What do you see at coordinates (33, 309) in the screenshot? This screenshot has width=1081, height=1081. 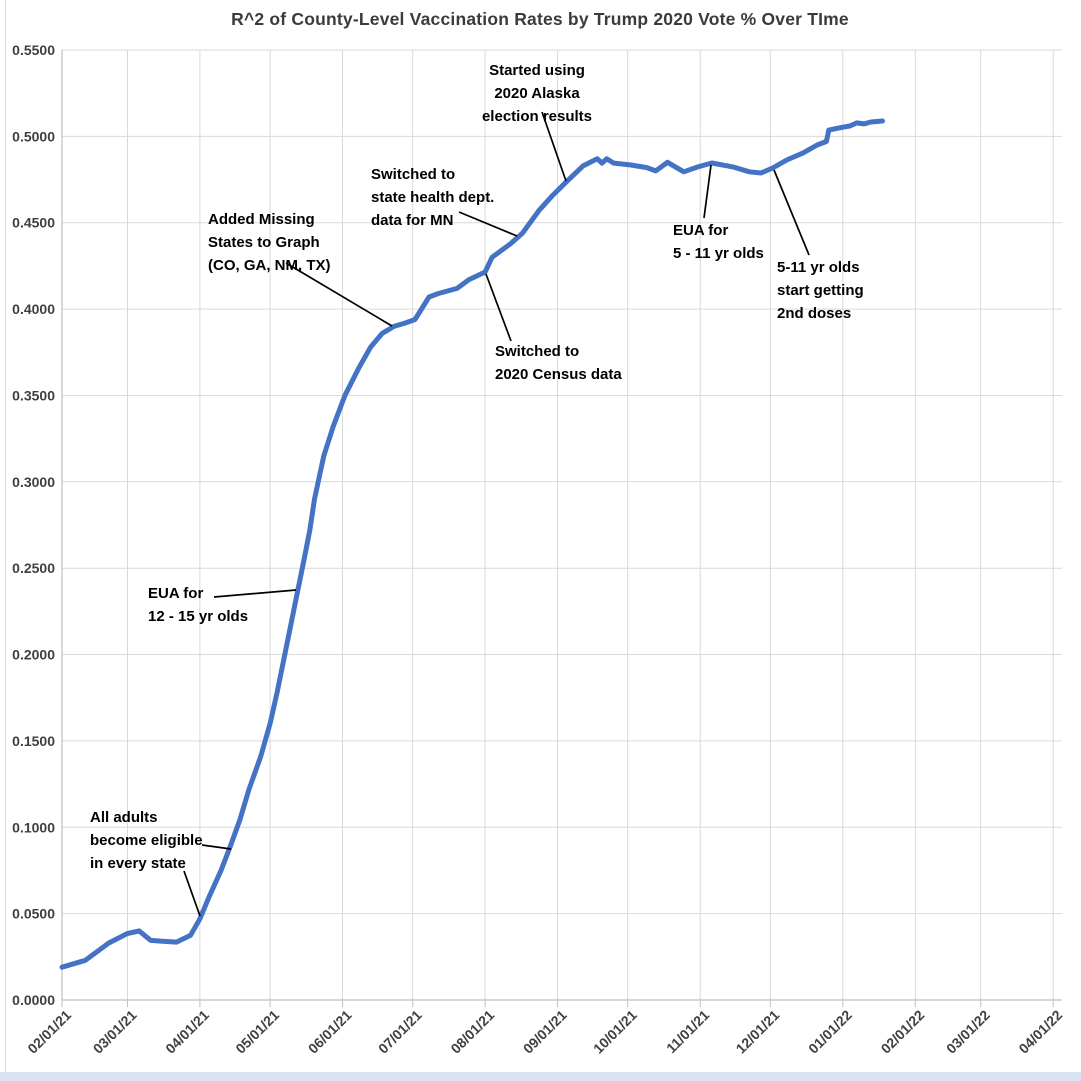 I see `y-axis-tick-label: 0.4000` at bounding box center [33, 309].